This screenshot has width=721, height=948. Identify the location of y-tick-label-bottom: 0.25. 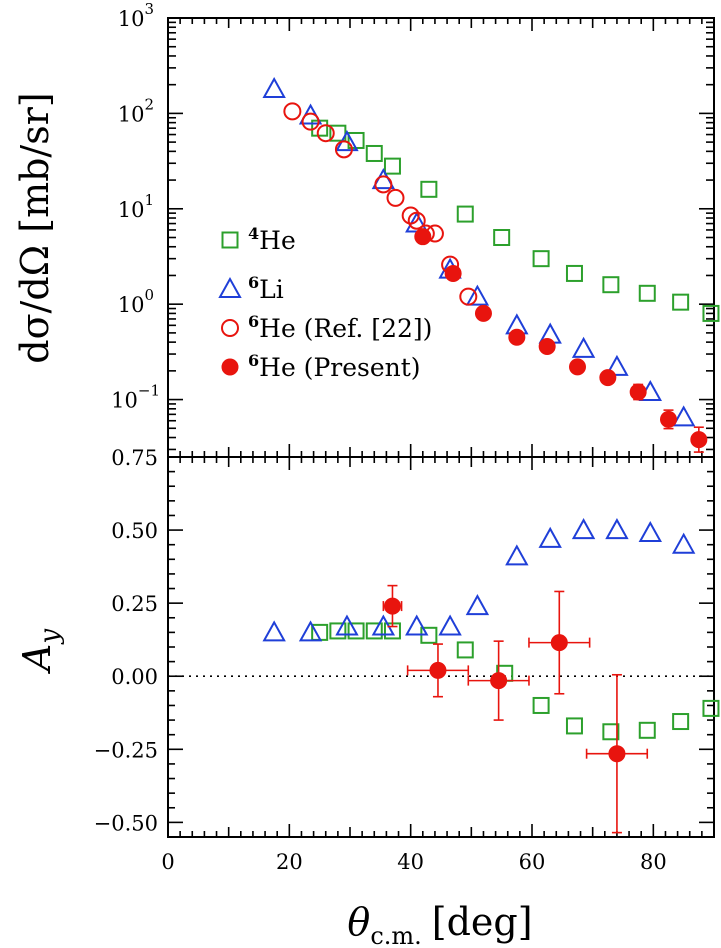
(134, 604).